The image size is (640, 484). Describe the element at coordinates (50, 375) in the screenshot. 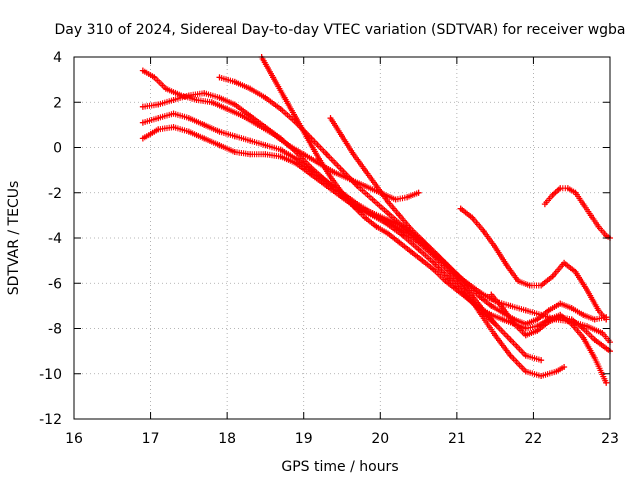

I see `y-tick-label: -10` at that location.